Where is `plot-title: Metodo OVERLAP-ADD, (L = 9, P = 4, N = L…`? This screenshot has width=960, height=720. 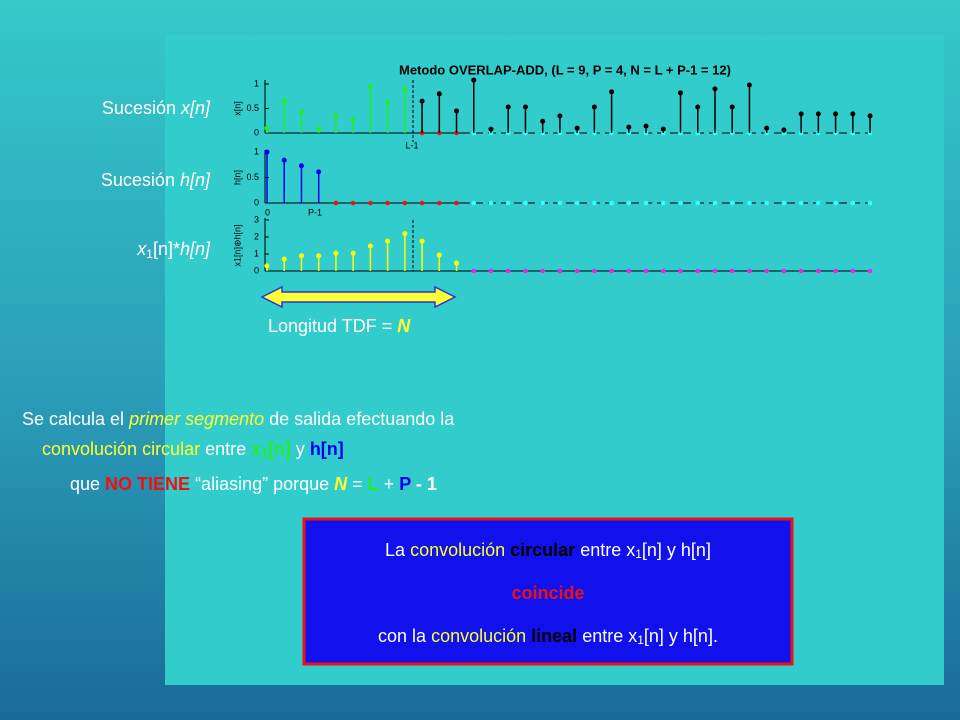 plot-title: Metodo OVERLAP-ADD, (L = 9, P = 4, N = L… is located at coordinates (565, 69).